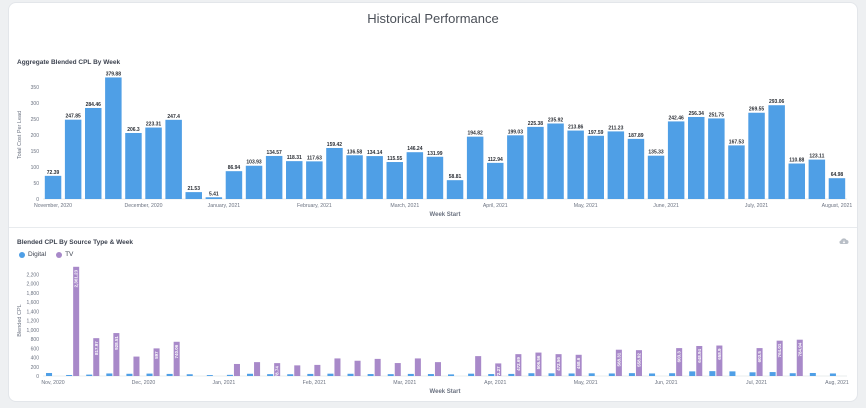 The image size is (866, 408). Describe the element at coordinates (759, 357) in the screenshot. I see `bar-tv-value-label: 603.5` at that location.